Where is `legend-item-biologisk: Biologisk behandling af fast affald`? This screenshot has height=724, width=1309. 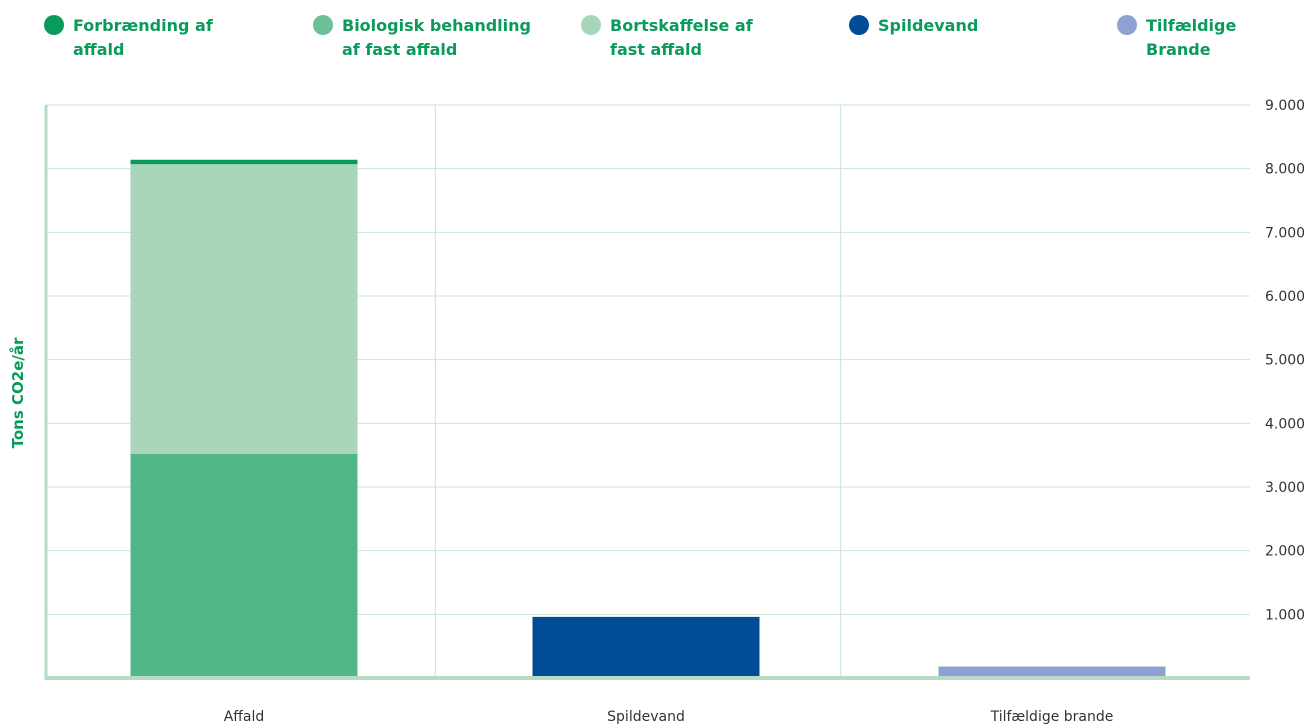 legend-item-biologisk: Biologisk behandling af fast affald is located at coordinates (428, 38).